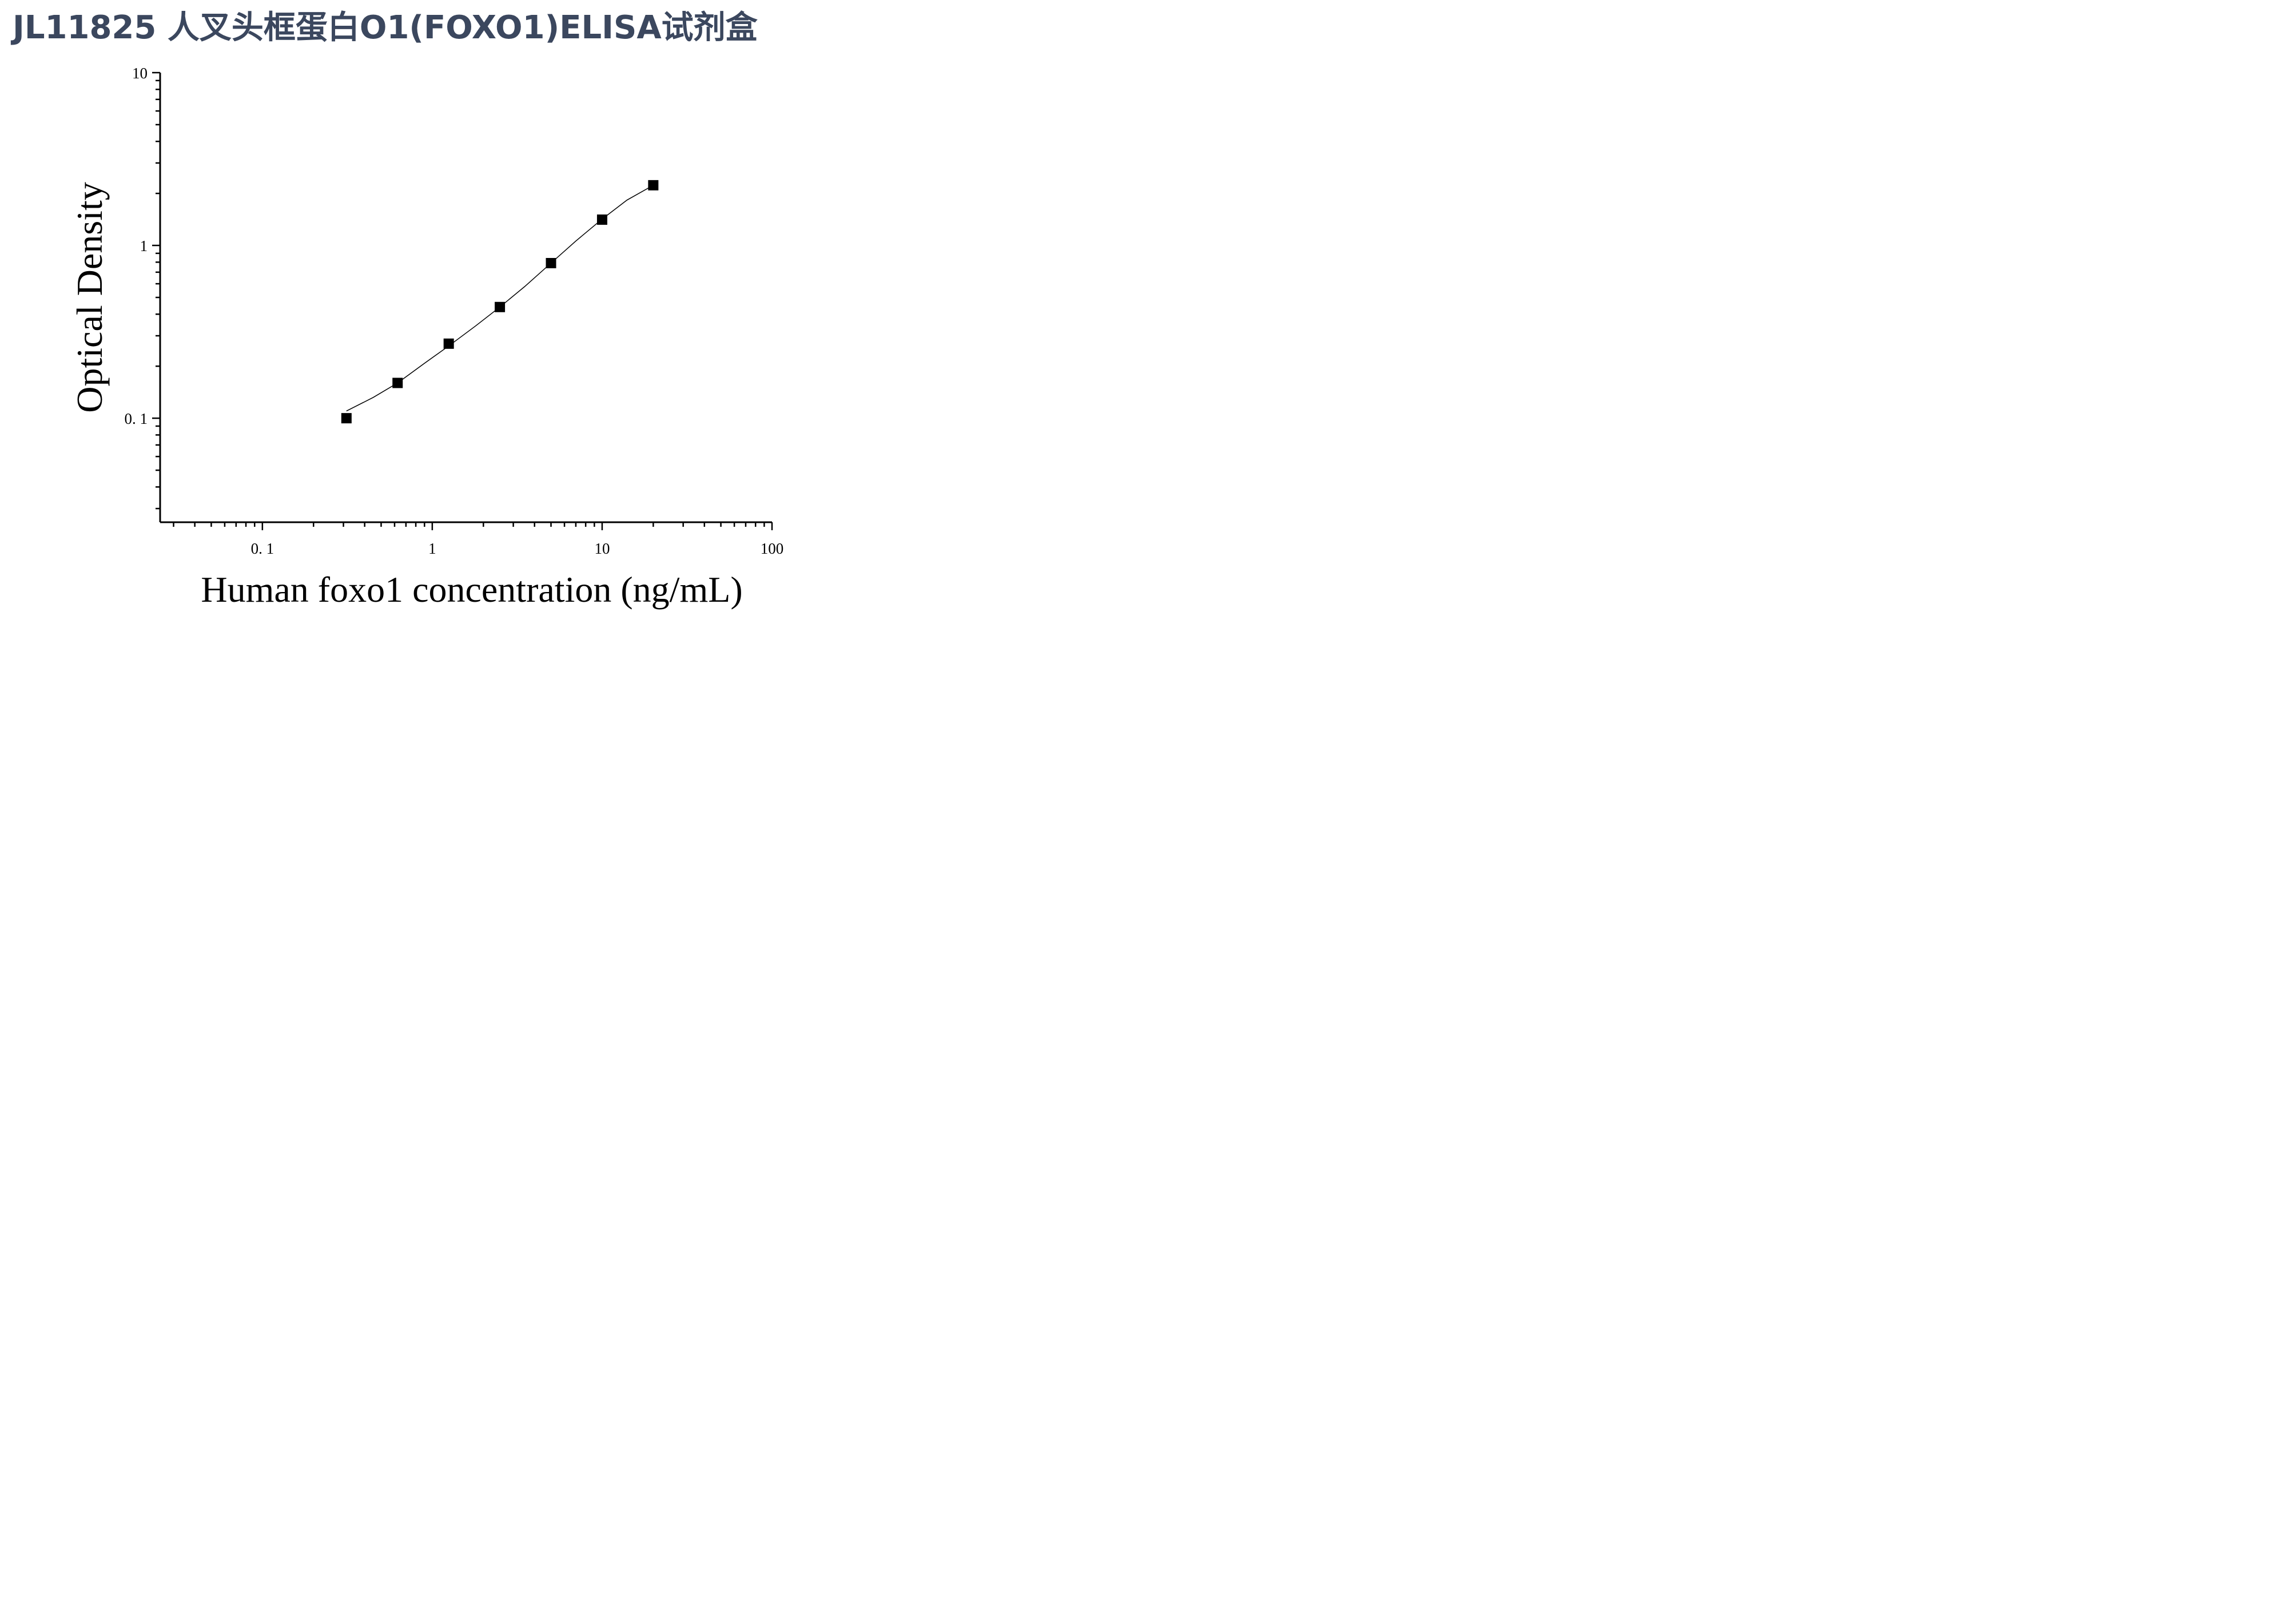 This screenshot has width=2296, height=1605. I want to click on y-tick-label: 0. 1, so click(136, 418).